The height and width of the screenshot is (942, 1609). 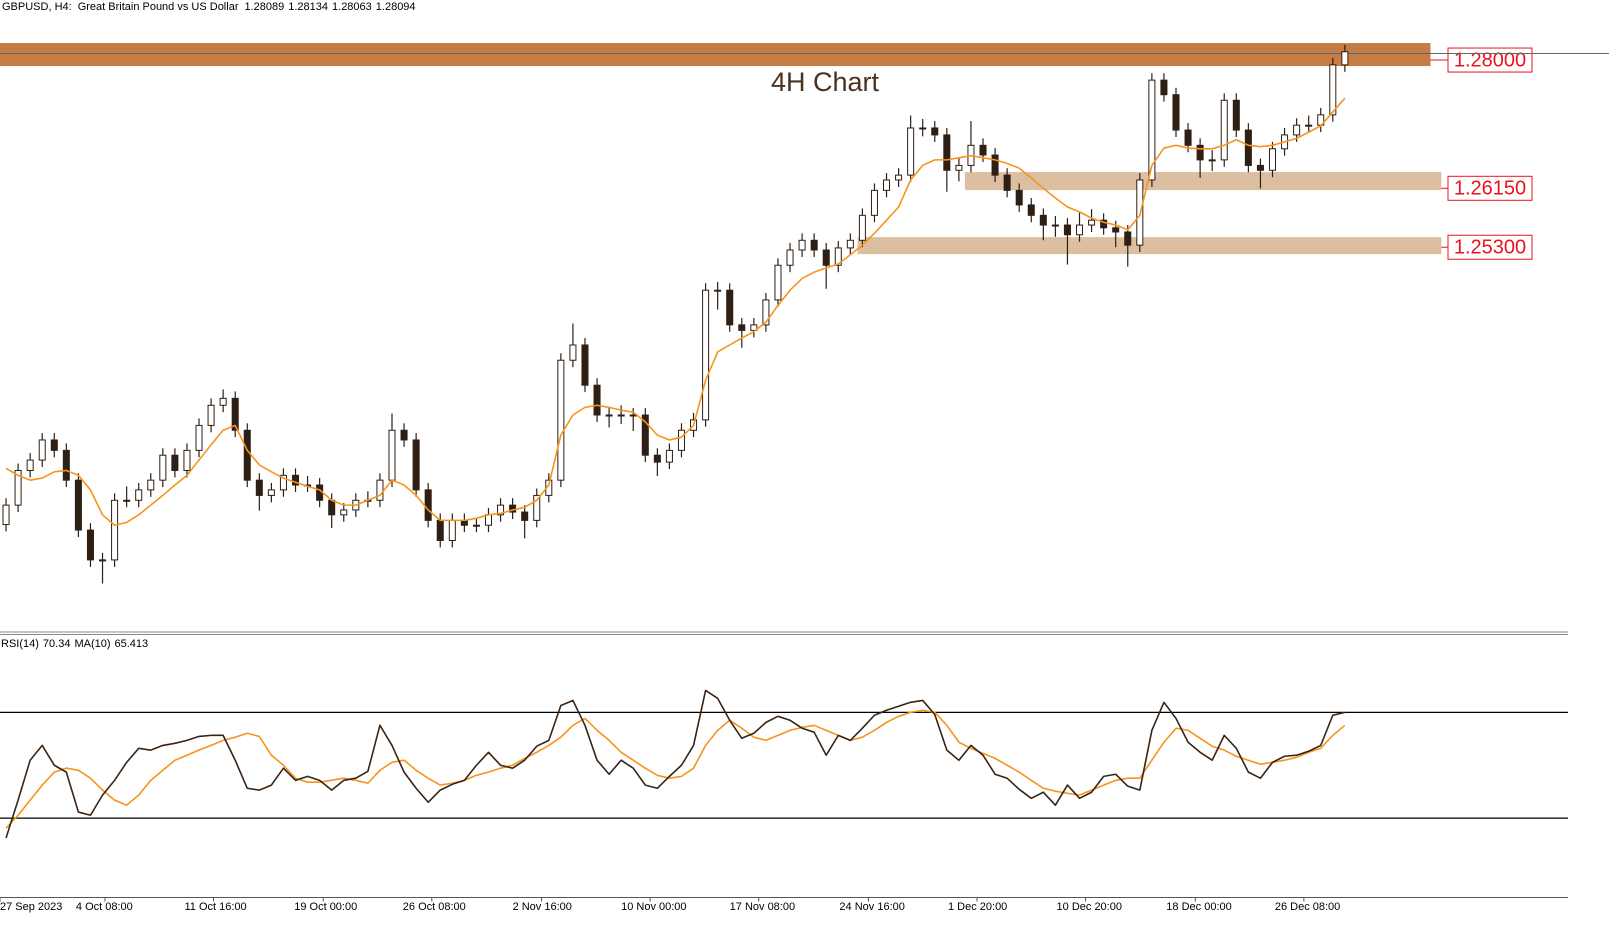 I want to click on rsi-header: RSI(14) 70.34 MA(10) 65.413, so click(x=74, y=644).